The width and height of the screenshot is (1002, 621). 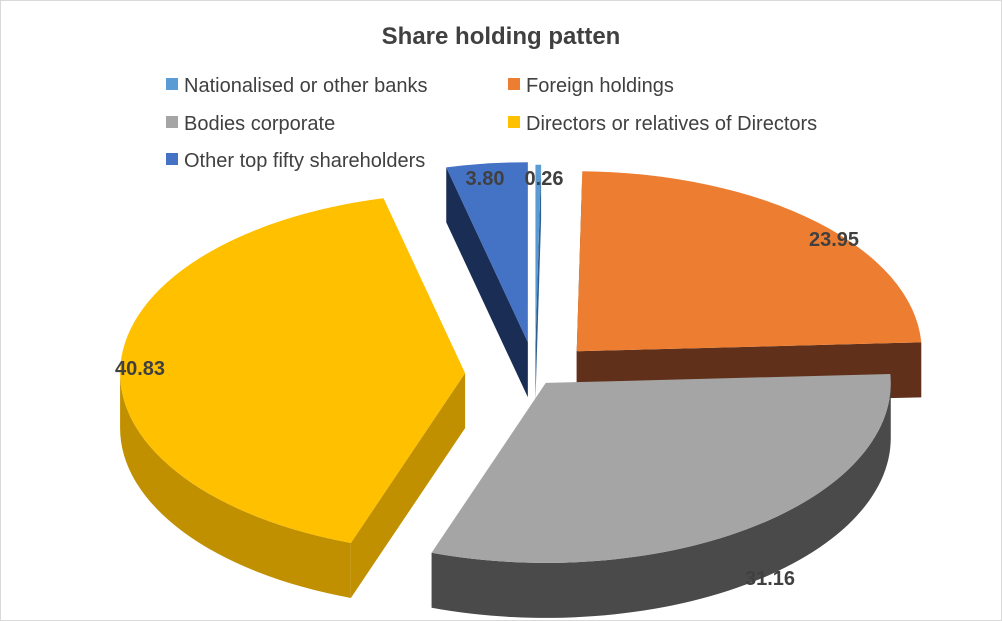 I want to click on legend-label-foreign: Foreign holdings, so click(x=600, y=86).